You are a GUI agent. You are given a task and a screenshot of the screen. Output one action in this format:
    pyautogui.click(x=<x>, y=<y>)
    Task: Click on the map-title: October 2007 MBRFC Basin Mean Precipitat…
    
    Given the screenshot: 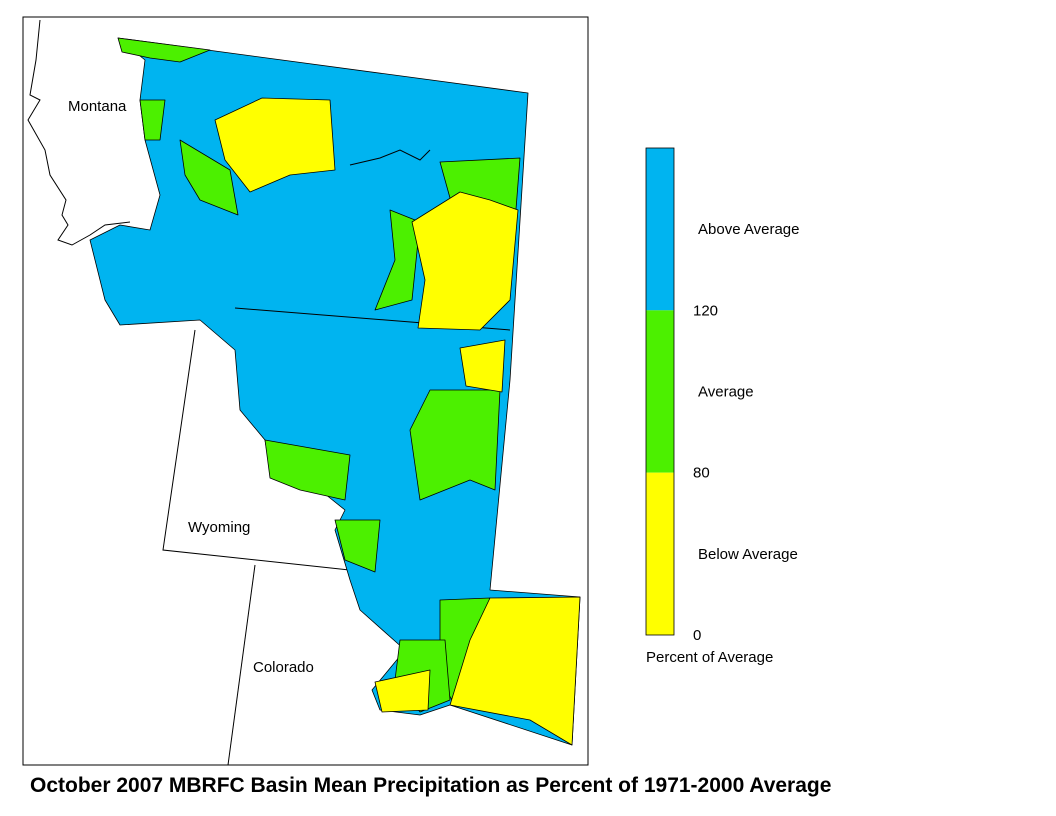 What is the action you would take?
    pyautogui.click(x=430, y=785)
    